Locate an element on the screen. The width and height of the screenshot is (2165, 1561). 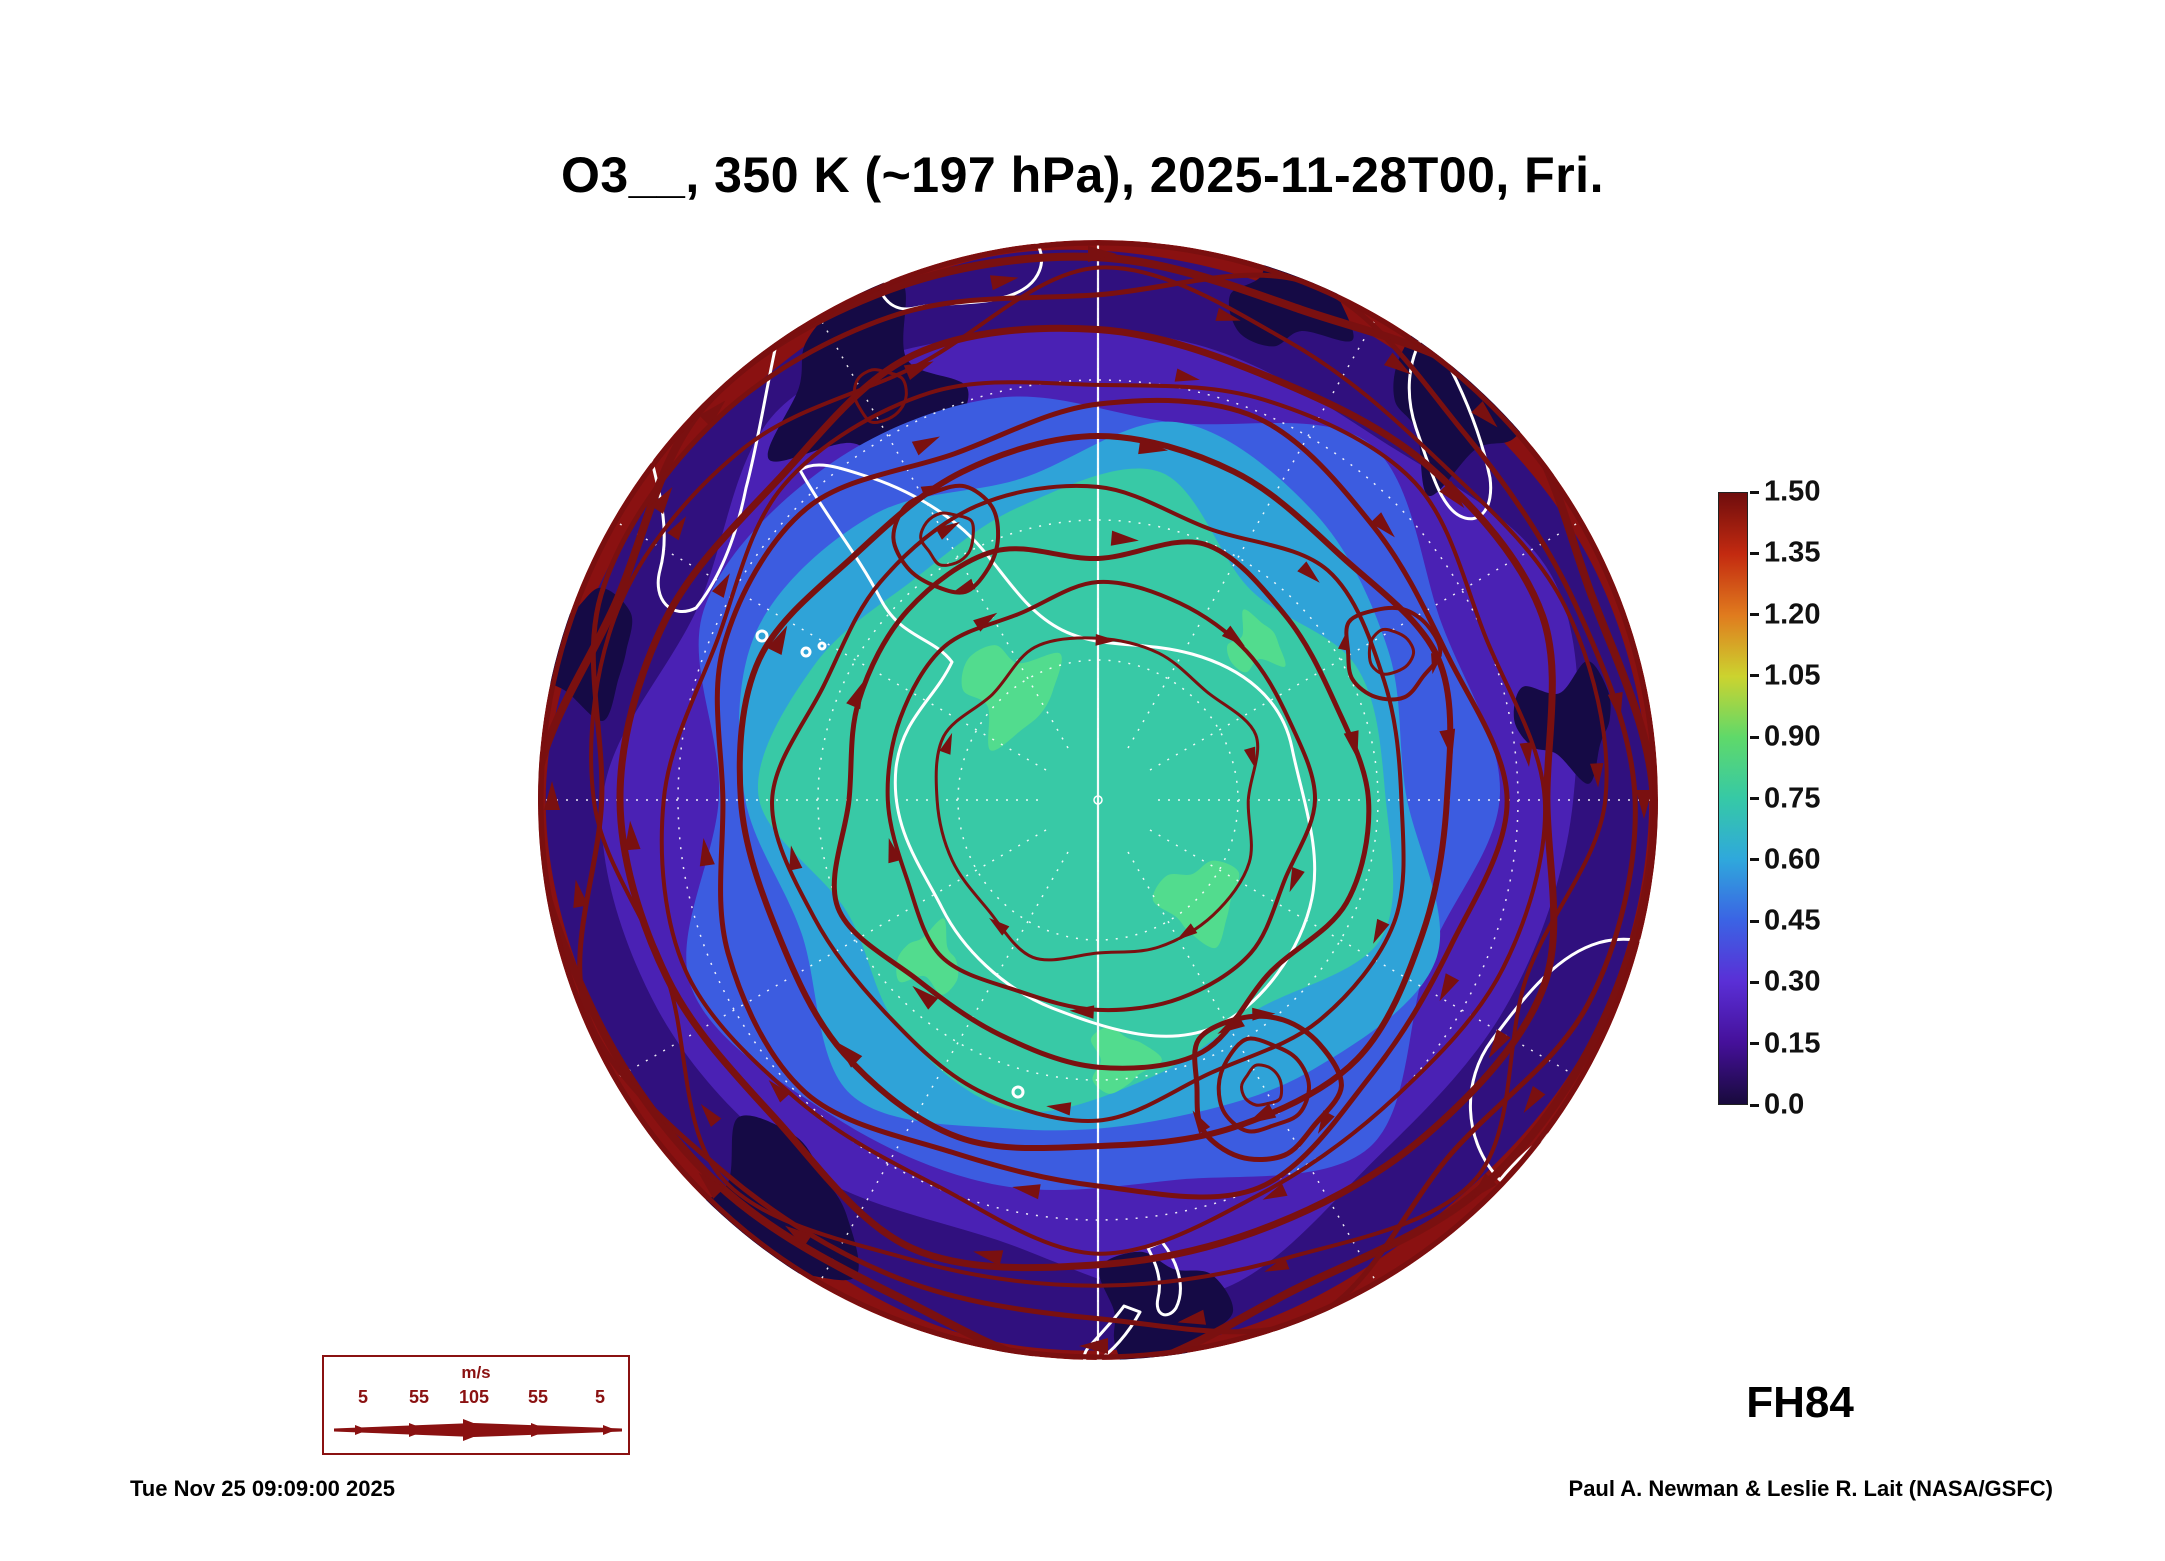
timestamp: Tue Nov 25 09:09:00 2025 is located at coordinates (262, 1488).